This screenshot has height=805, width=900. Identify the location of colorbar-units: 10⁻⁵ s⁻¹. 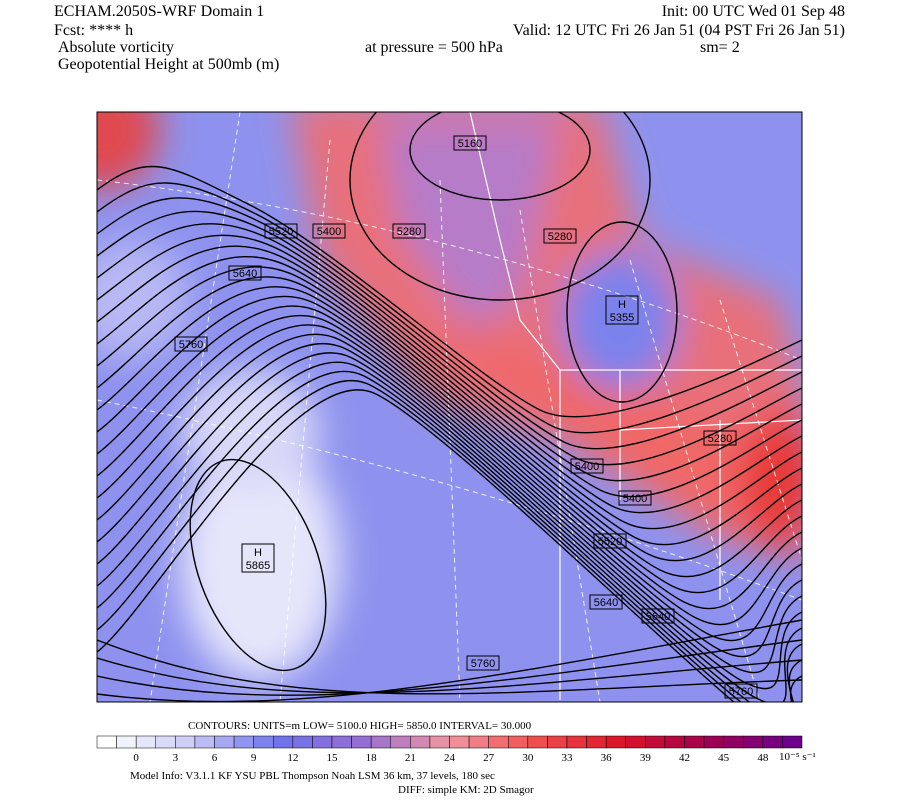
(797, 757).